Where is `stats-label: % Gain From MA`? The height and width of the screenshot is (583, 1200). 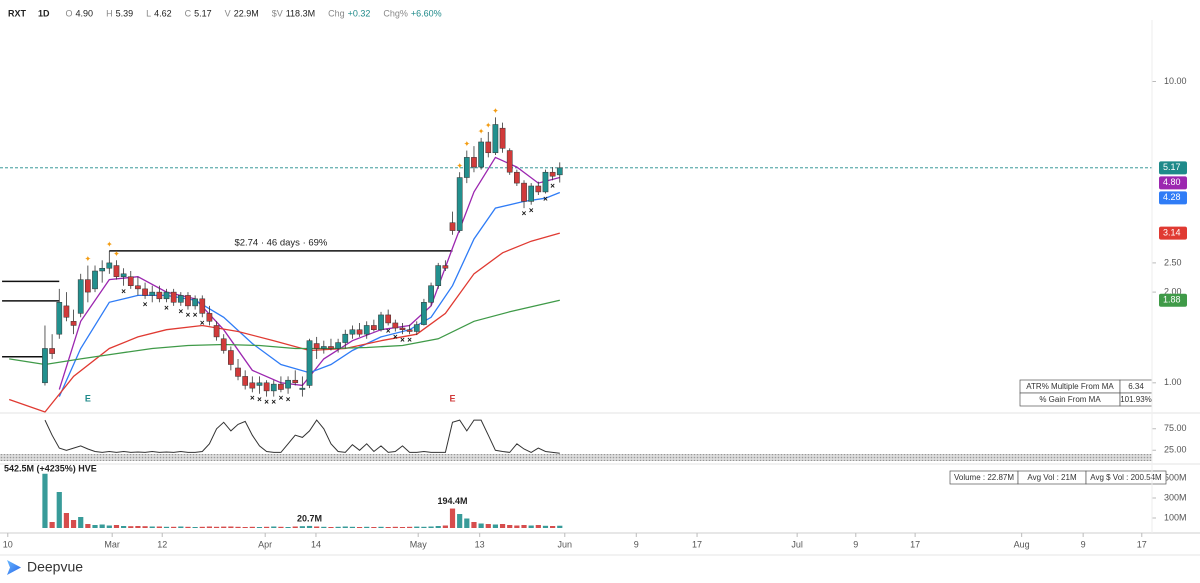 stats-label: % Gain From MA is located at coordinates (1070, 399).